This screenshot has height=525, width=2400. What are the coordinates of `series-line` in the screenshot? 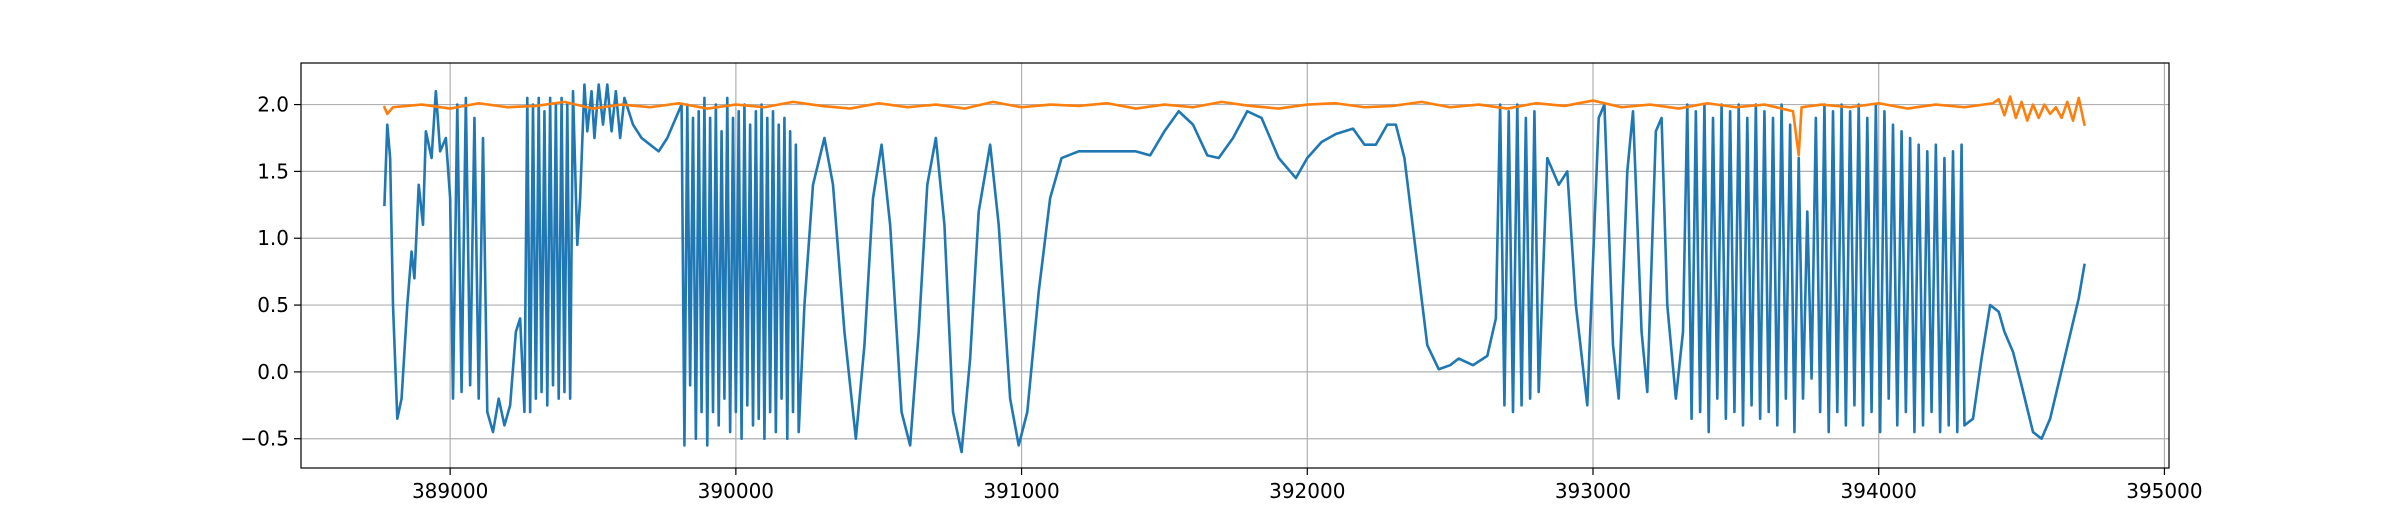 It's located at (1234, 126).